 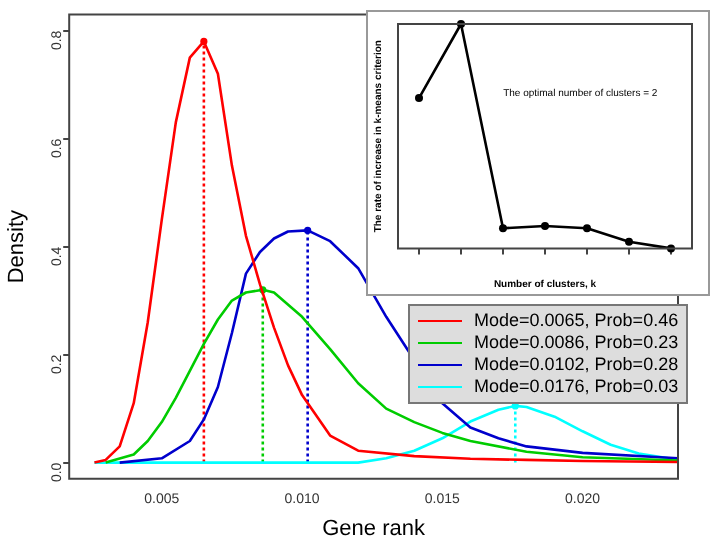 What do you see at coordinates (575, 365) in the screenshot?
I see `legend-label: Mode=0.0102, Prob=0.28` at bounding box center [575, 365].